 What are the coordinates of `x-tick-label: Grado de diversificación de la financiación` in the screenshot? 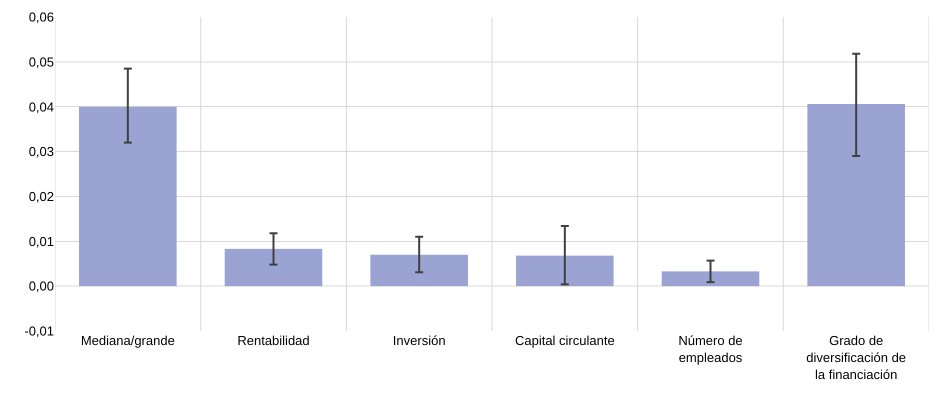 It's located at (856, 357).